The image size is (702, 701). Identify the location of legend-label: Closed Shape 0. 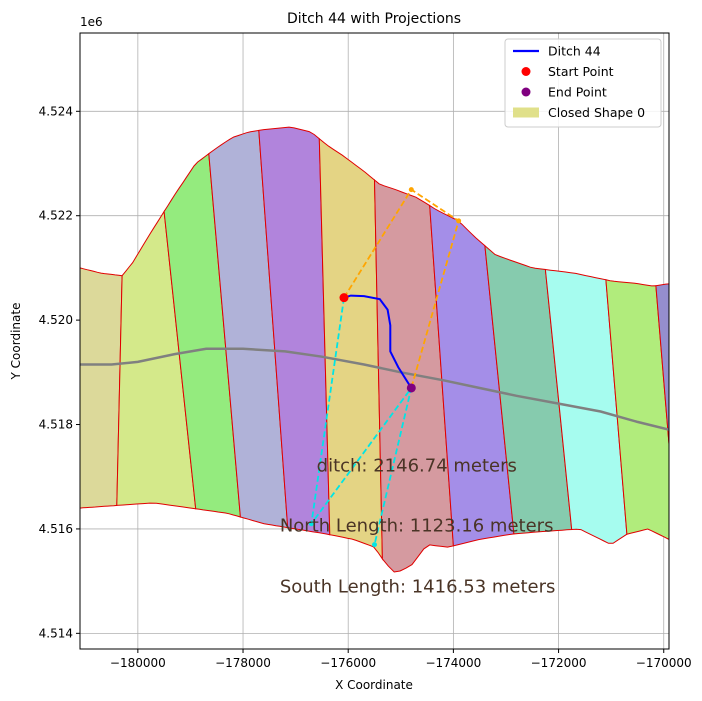
(596, 112).